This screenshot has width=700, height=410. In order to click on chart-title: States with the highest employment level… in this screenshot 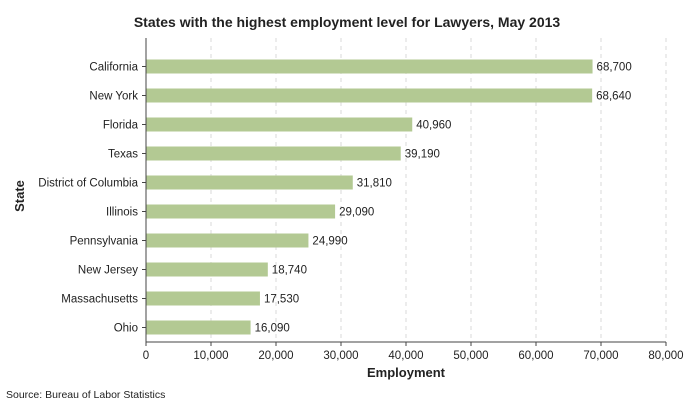, I will do `click(347, 22)`.